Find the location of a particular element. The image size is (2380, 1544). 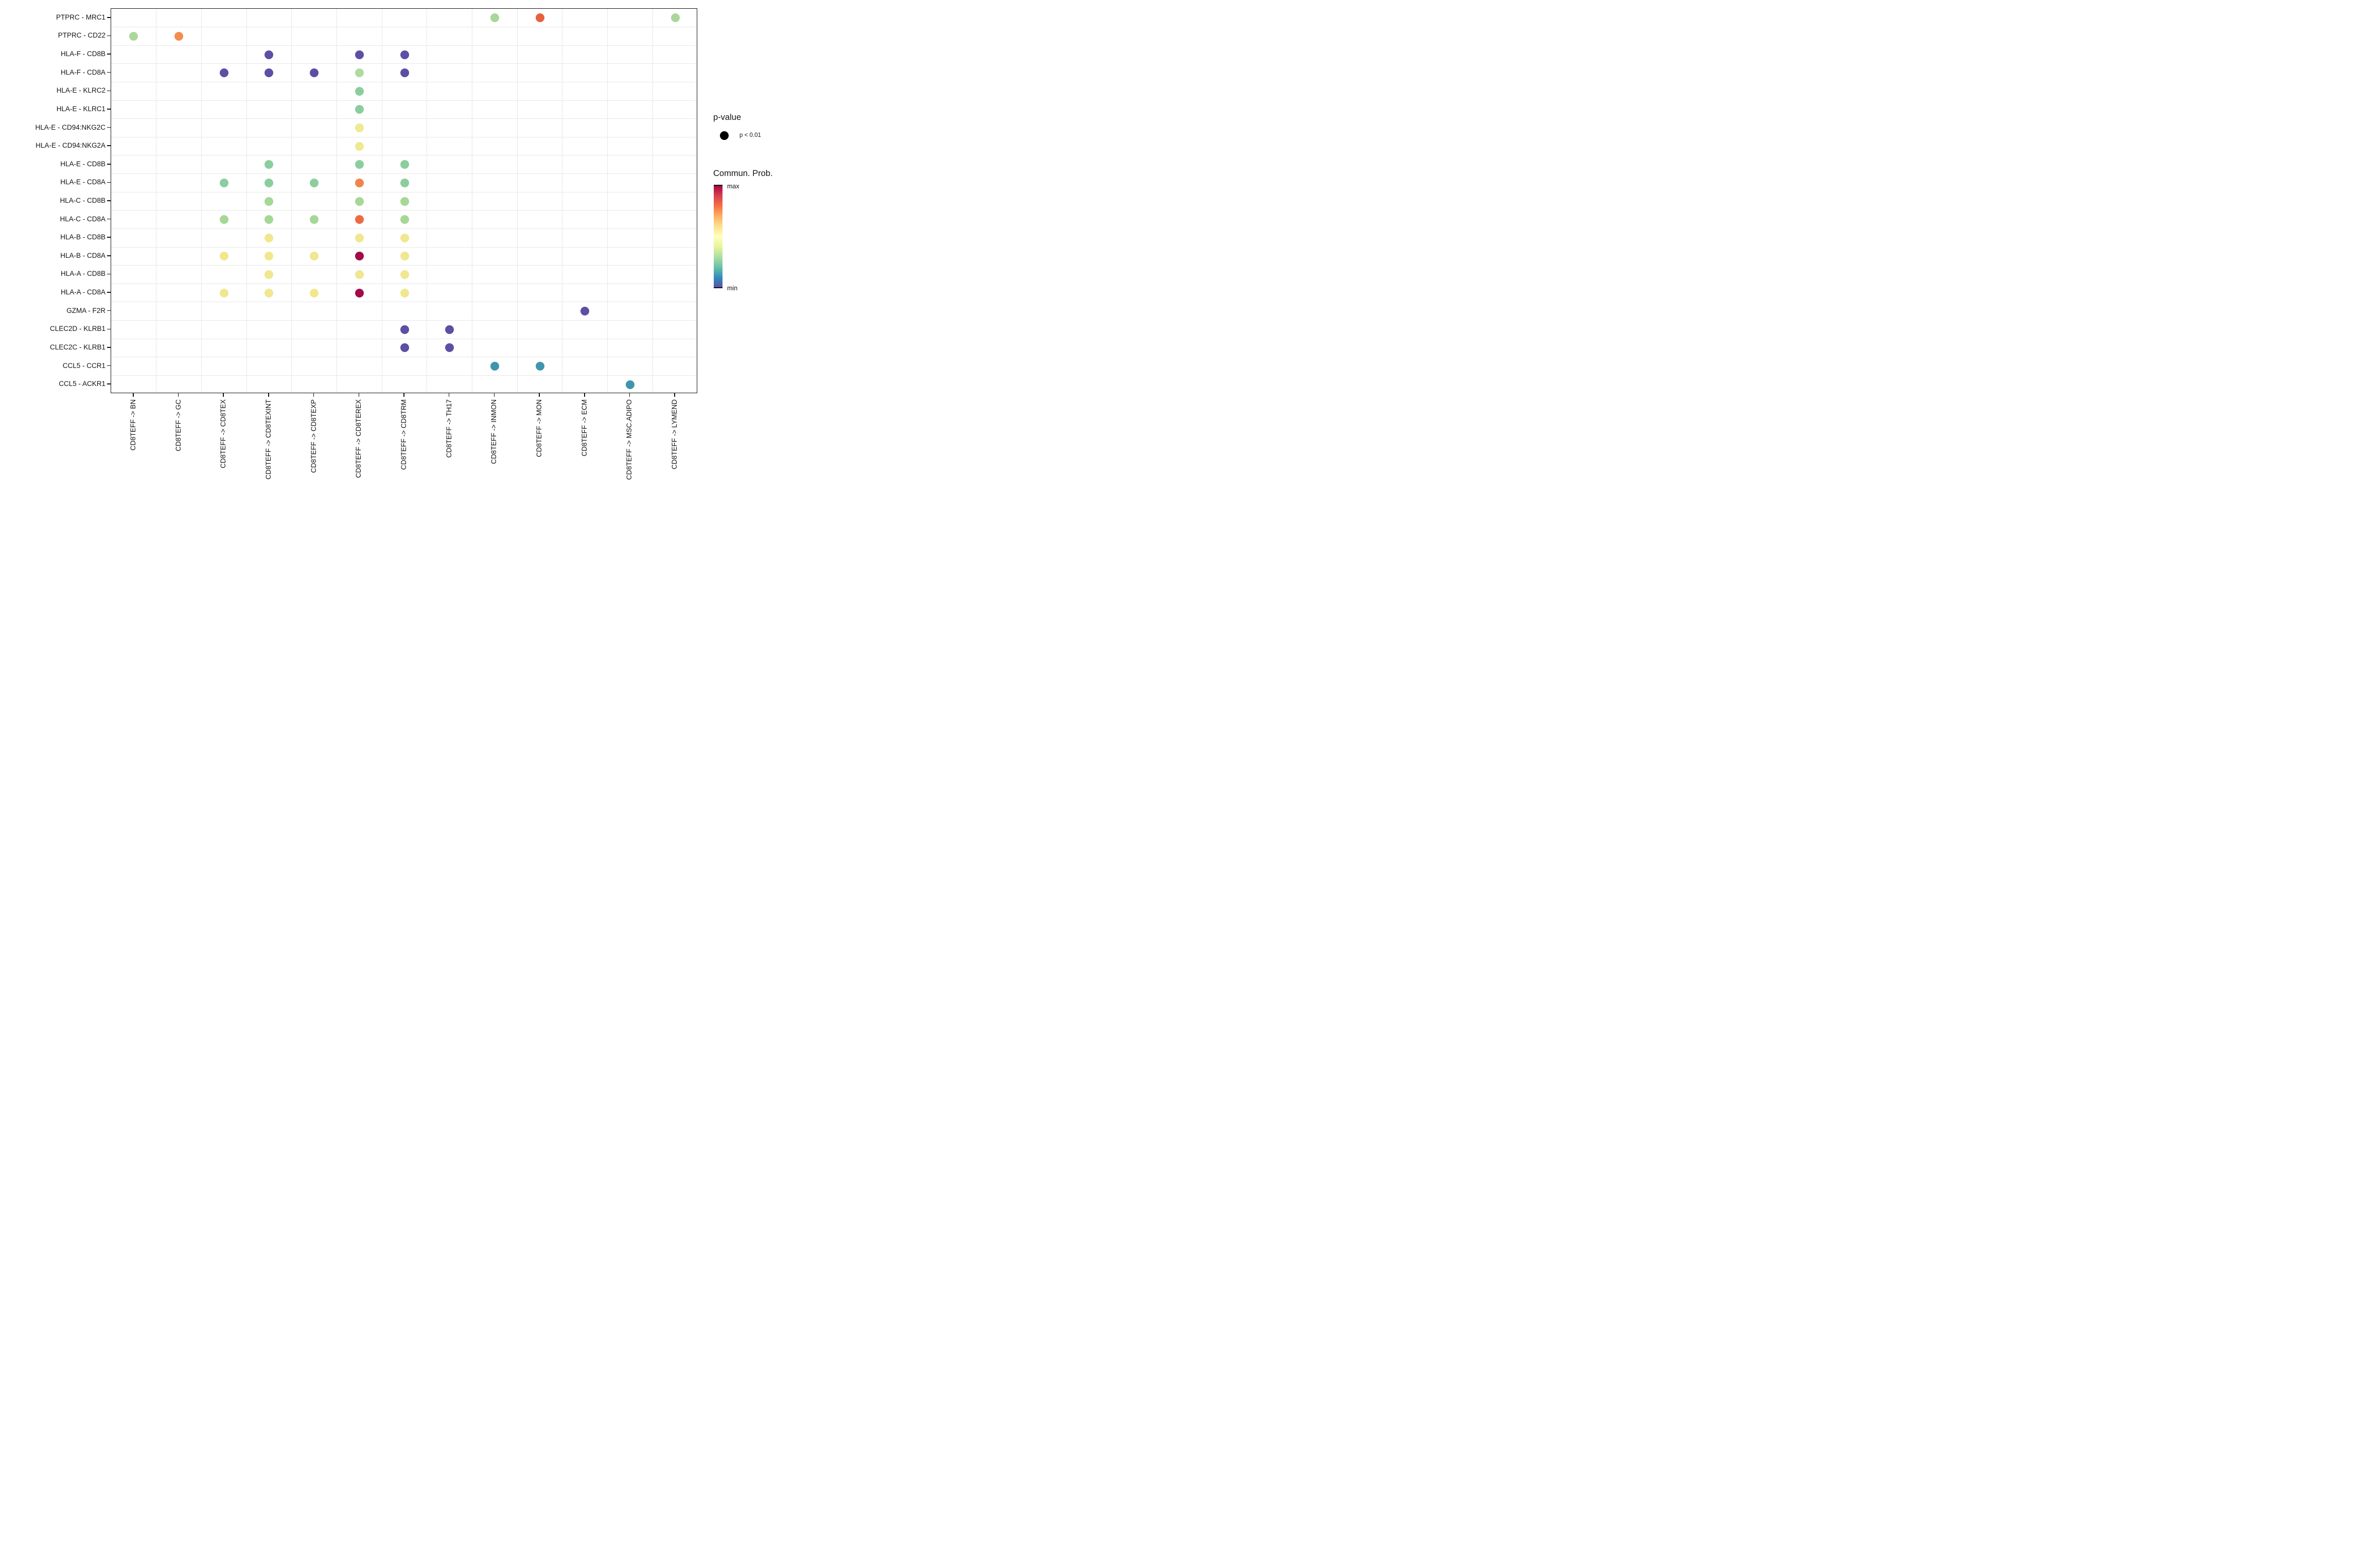

y-axis-label: HLA-C - CD8B is located at coordinates (82, 201).